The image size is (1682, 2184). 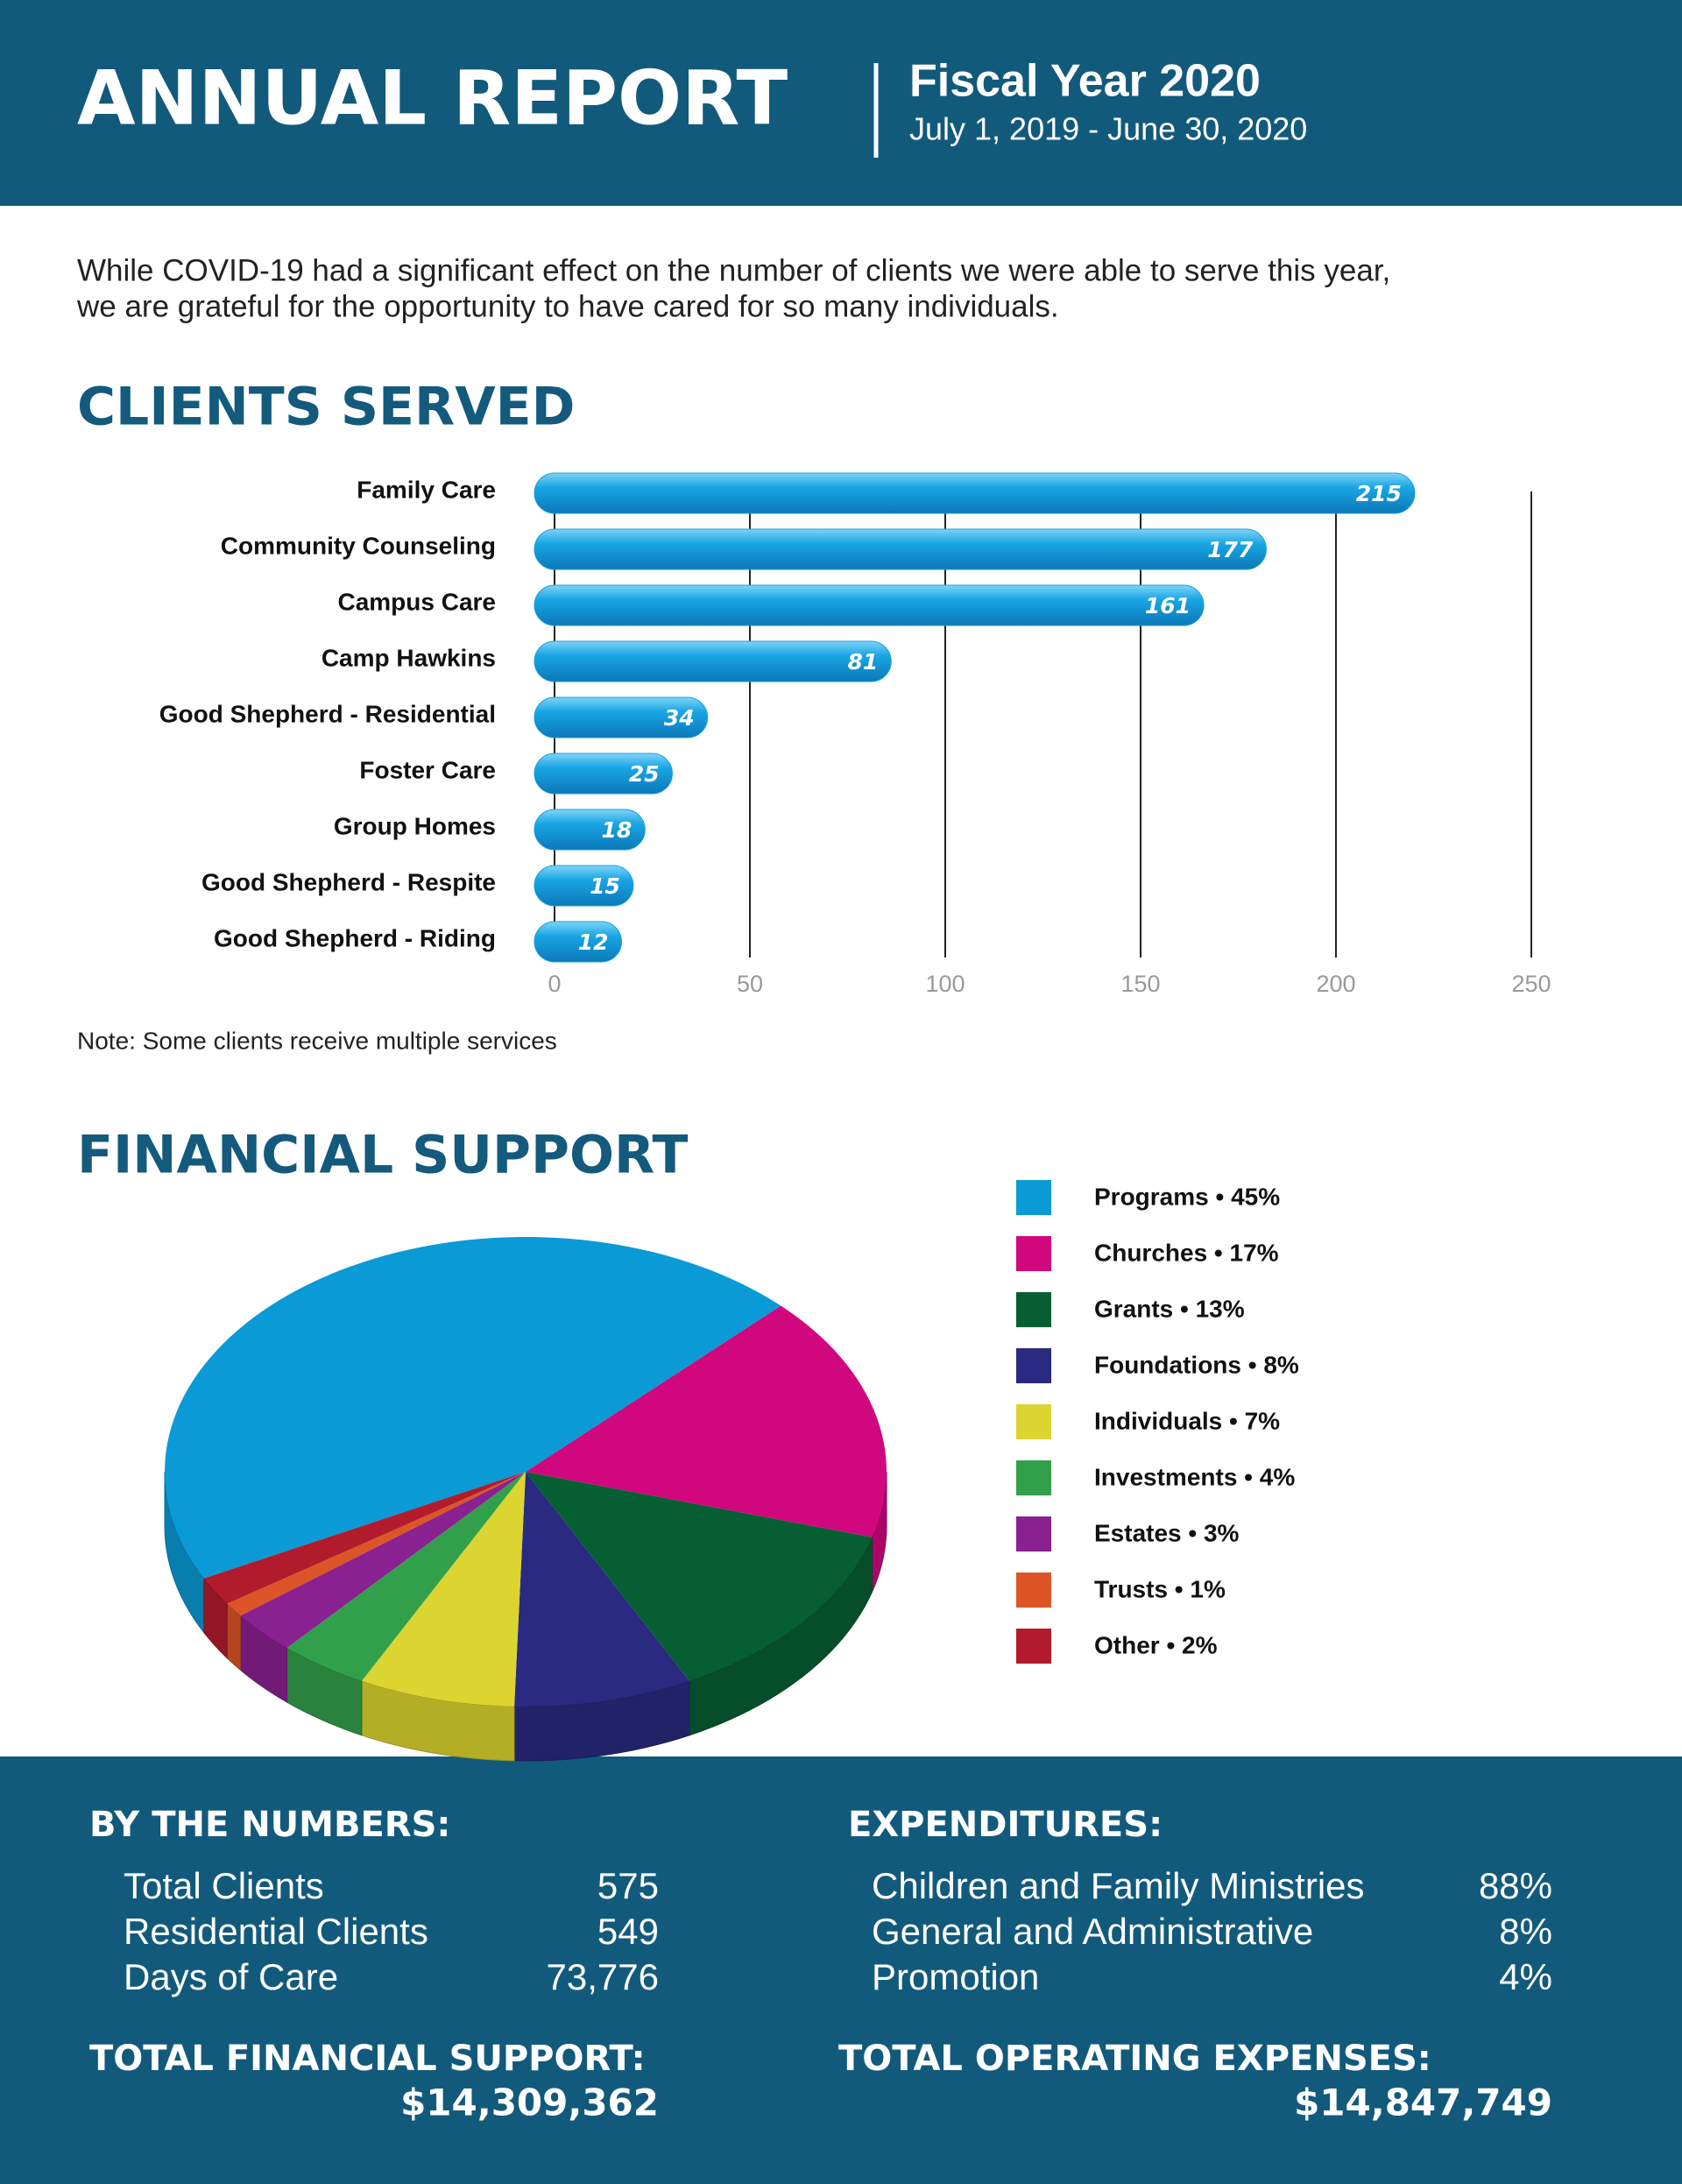 What do you see at coordinates (1187, 1420) in the screenshot?
I see `legend-label: Individuals • 7%` at bounding box center [1187, 1420].